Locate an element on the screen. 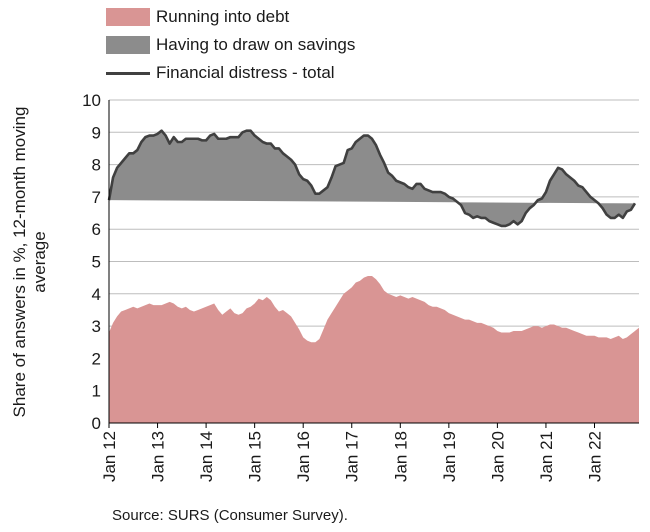 This screenshot has width=650, height=532. y-tick-label: 2 is located at coordinates (96, 358).